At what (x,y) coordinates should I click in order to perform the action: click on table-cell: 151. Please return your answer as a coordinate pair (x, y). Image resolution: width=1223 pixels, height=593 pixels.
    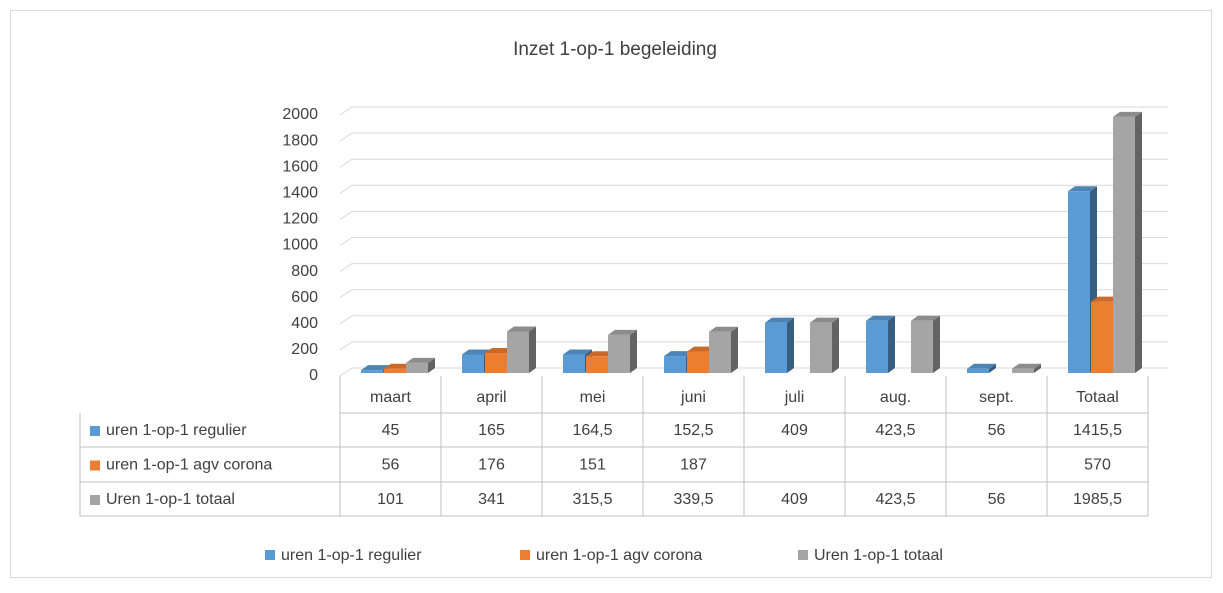
    Looking at the image, I should click on (592, 465).